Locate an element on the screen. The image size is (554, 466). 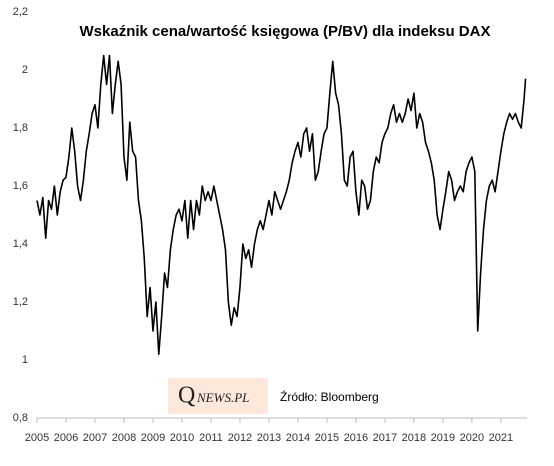
y-tick-label: 1,2 is located at coordinates (20, 302).